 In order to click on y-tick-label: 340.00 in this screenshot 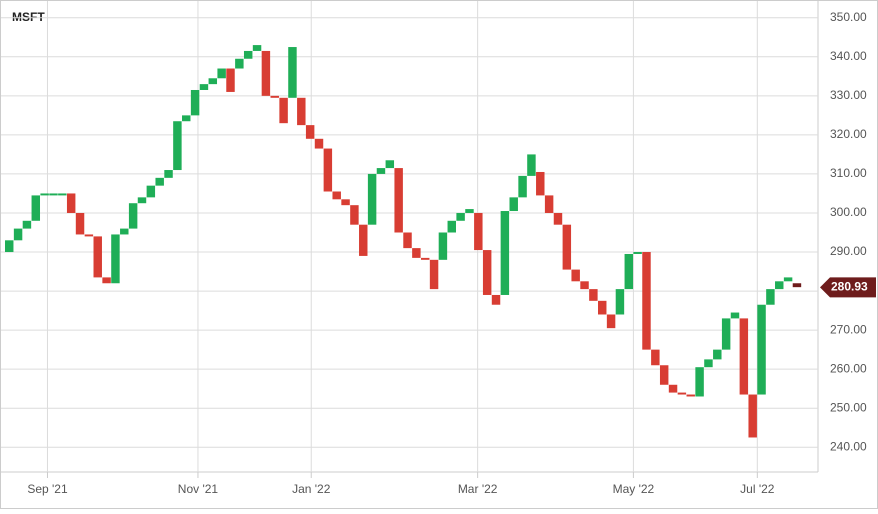, I will do `click(848, 56)`.